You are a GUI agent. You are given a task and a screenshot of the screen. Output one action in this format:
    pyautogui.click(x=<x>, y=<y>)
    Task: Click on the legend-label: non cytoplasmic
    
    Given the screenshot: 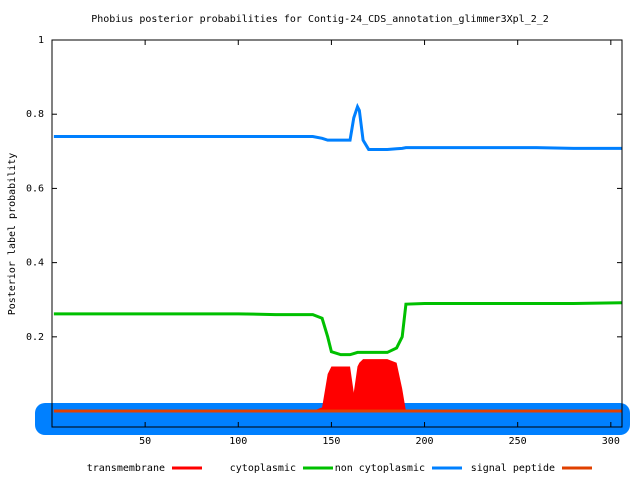 What is the action you would take?
    pyautogui.click(x=380, y=468)
    